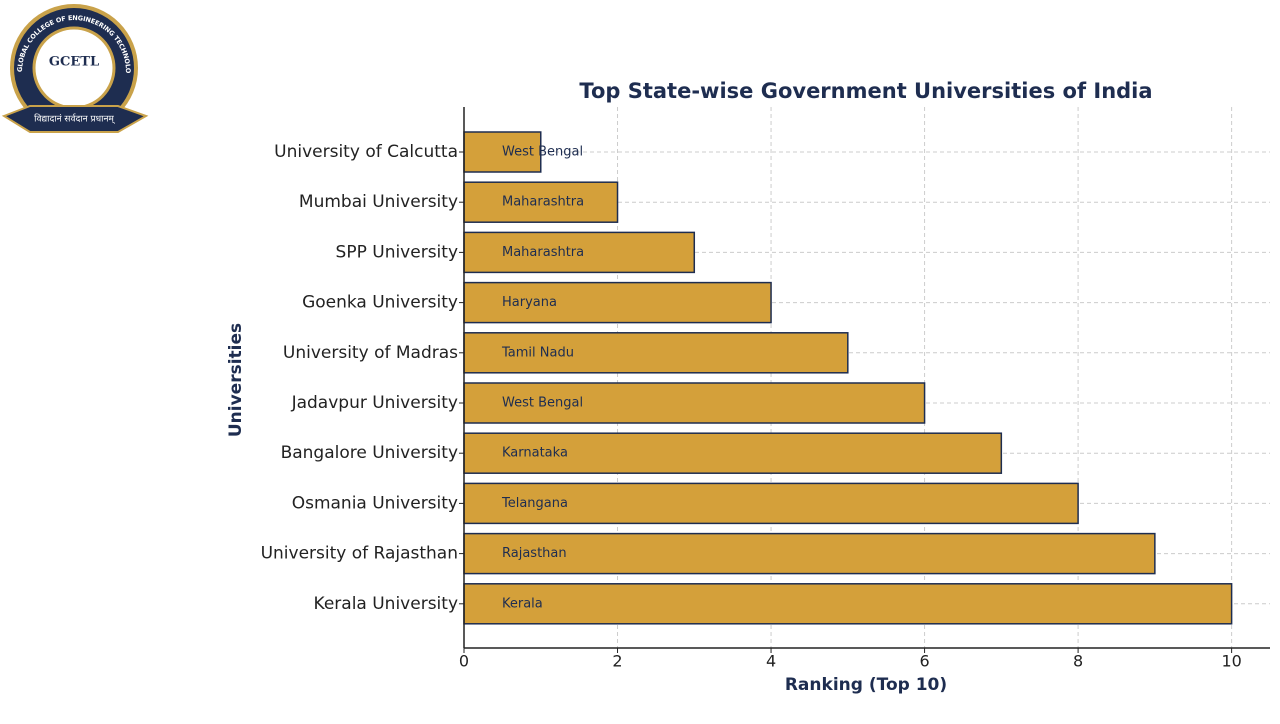 The image size is (1280, 724). What do you see at coordinates (380, 303) in the screenshot?
I see `y-tick-label: Goenka University` at bounding box center [380, 303].